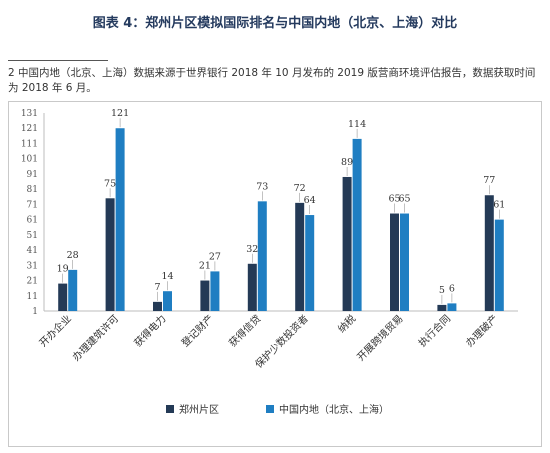 The image size is (550, 453). Describe the element at coordinates (347, 162) in the screenshot. I see `data-label: 89` at that location.